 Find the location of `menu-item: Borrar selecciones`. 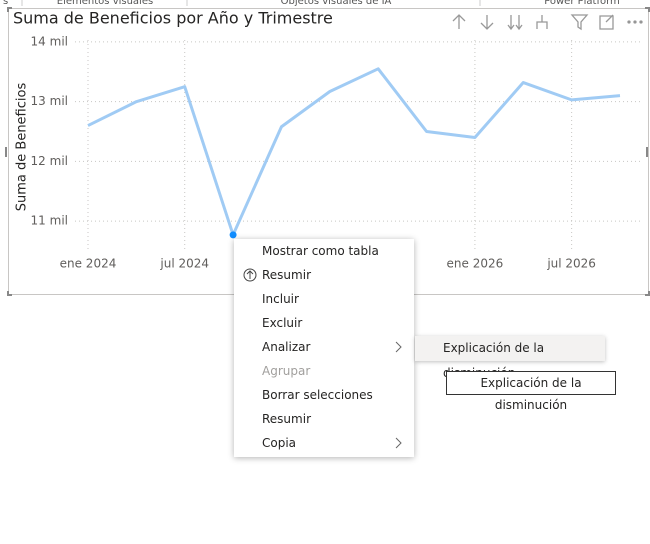

menu-item: Borrar selecciones is located at coordinates (324, 395).